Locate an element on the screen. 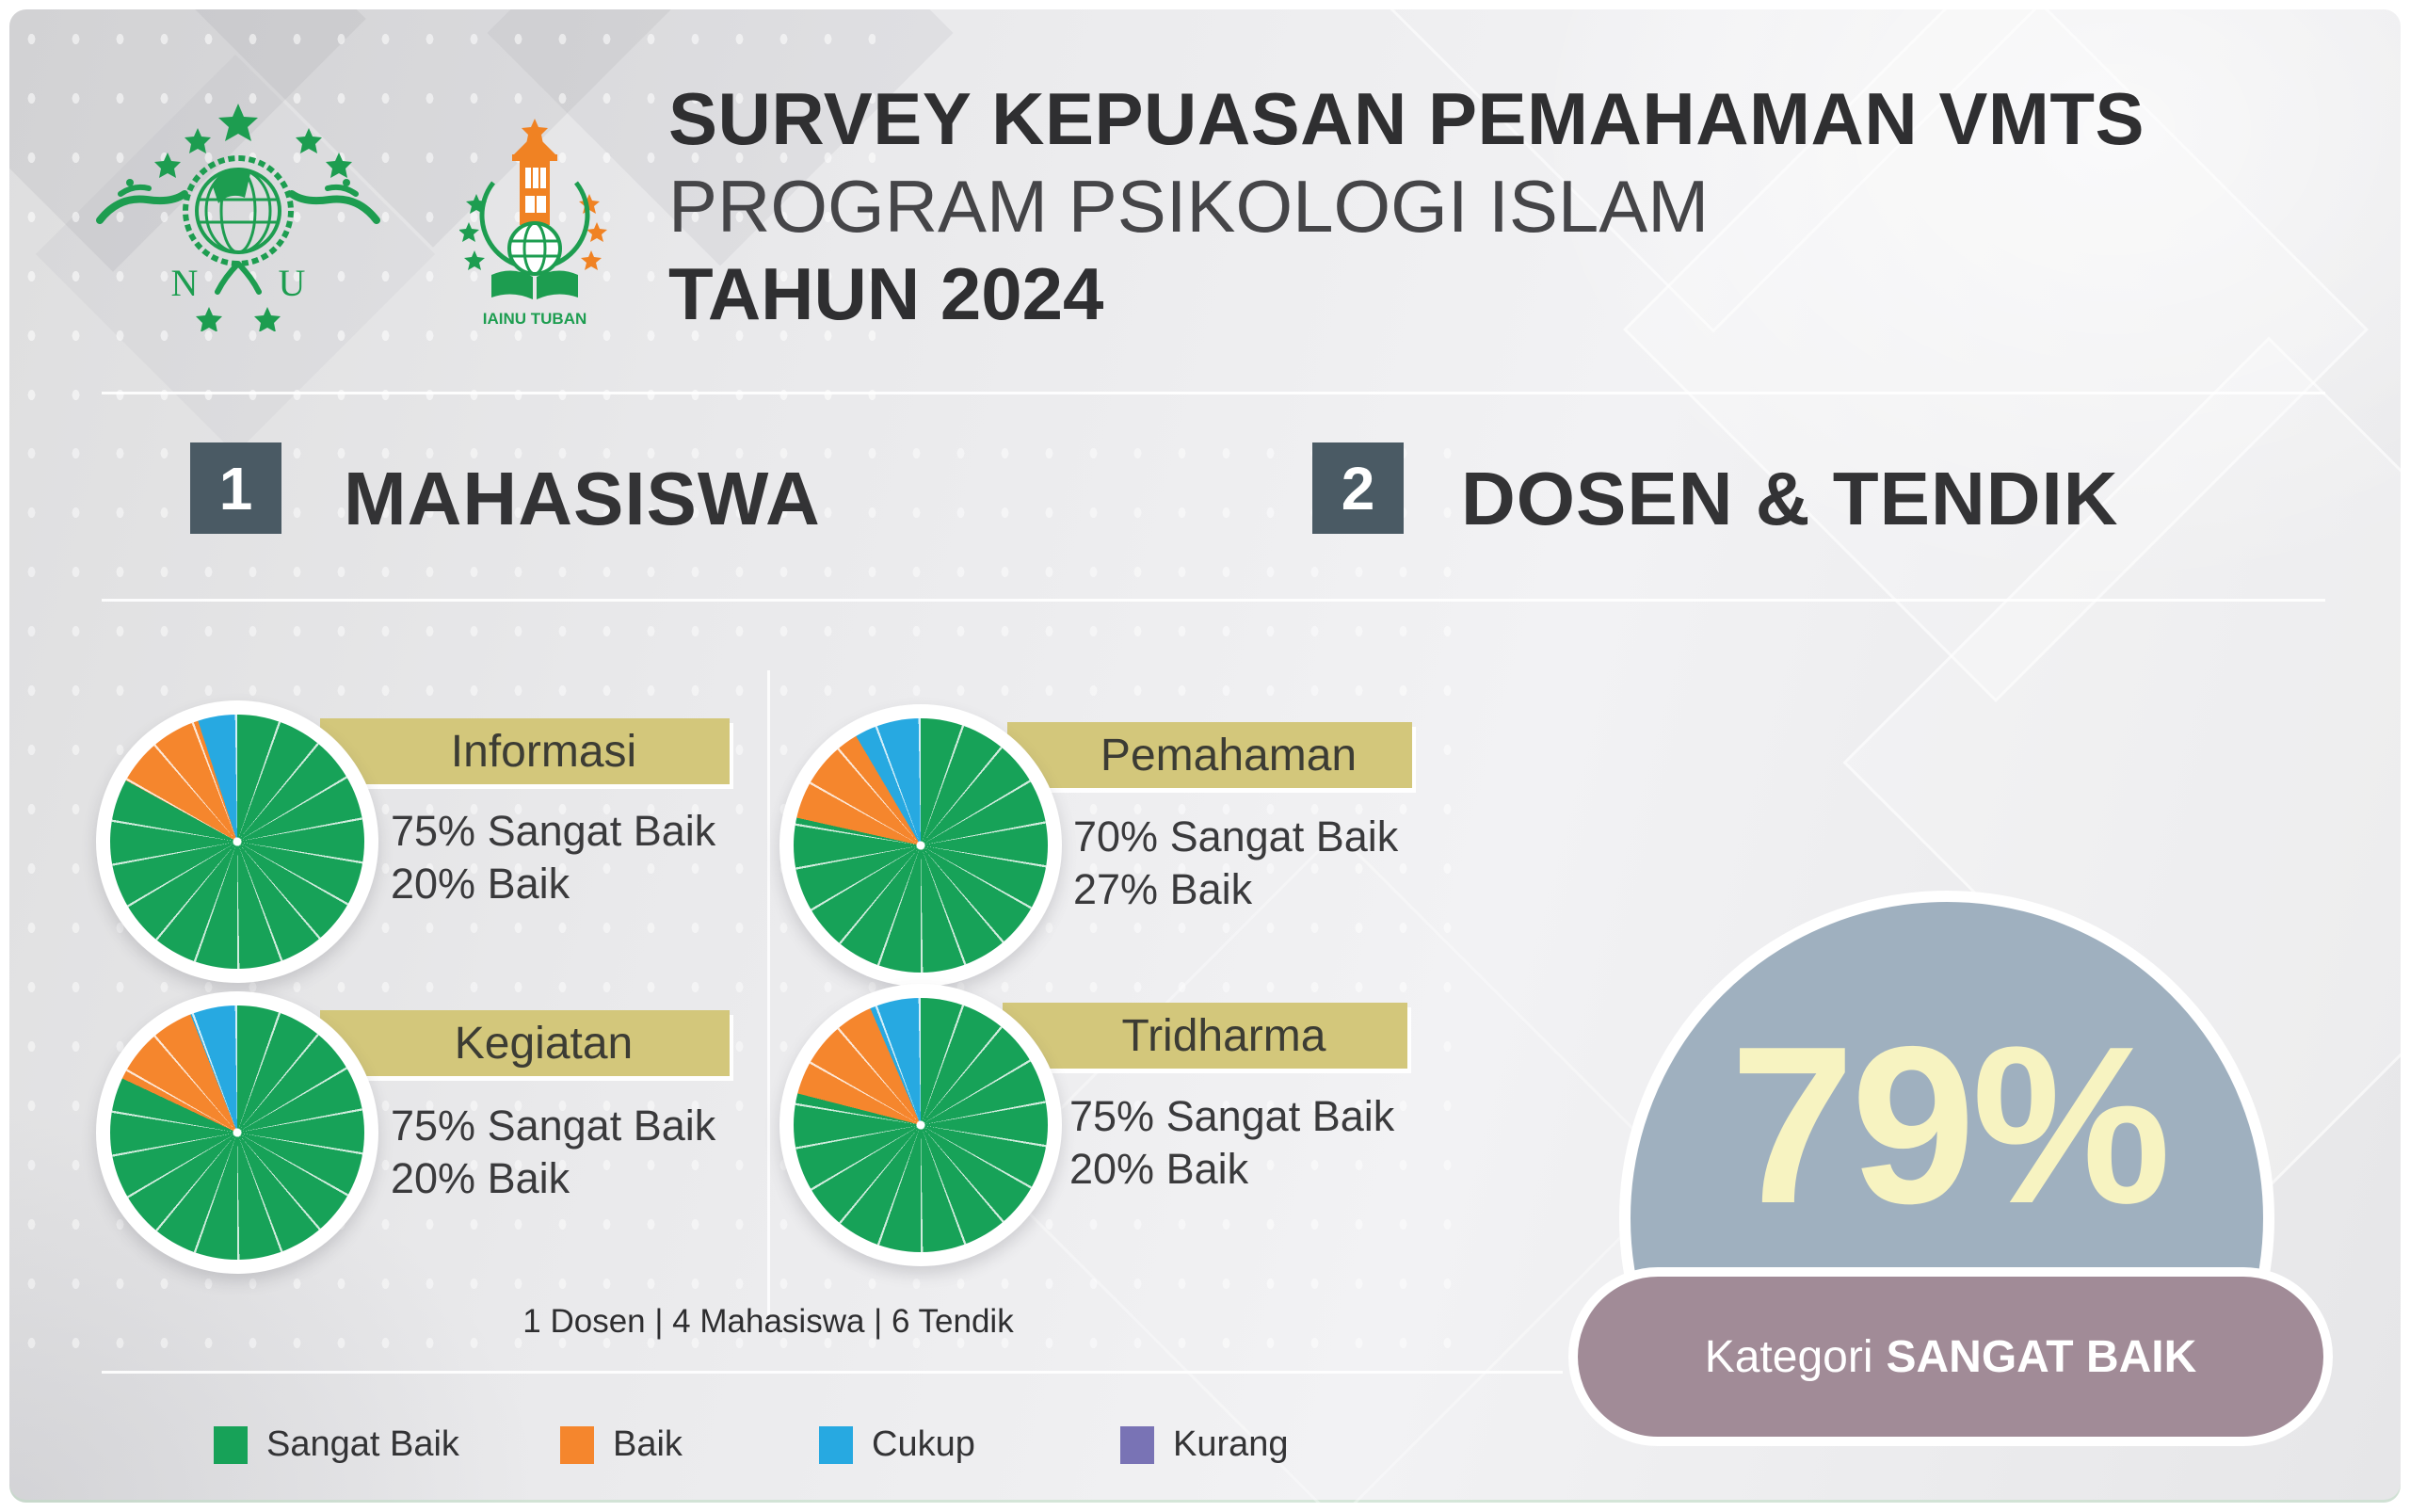  pie-tridharma-slices is located at coordinates (921, 1125).